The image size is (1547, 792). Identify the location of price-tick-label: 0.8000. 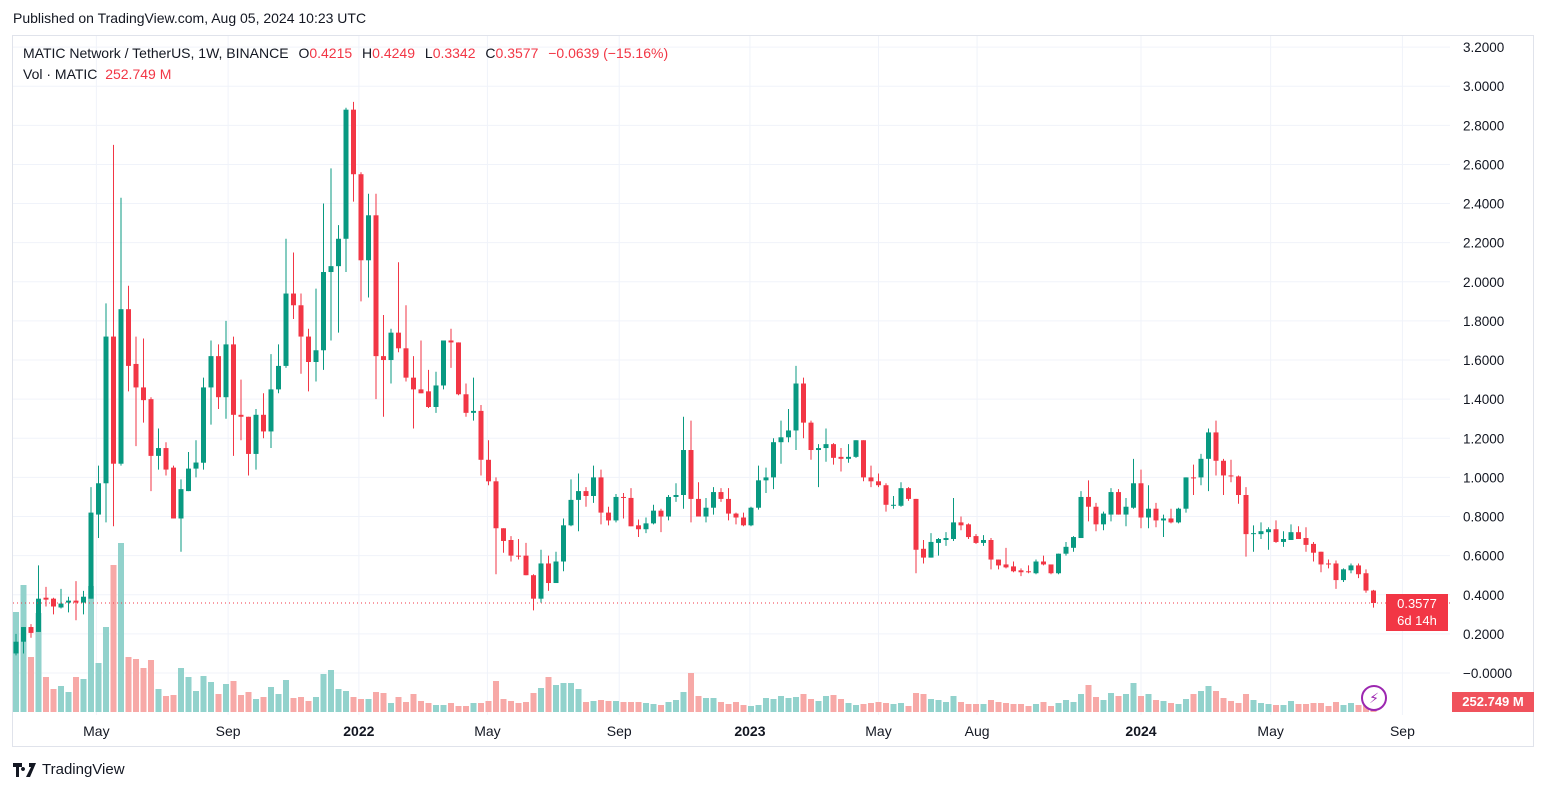
(1483, 517).